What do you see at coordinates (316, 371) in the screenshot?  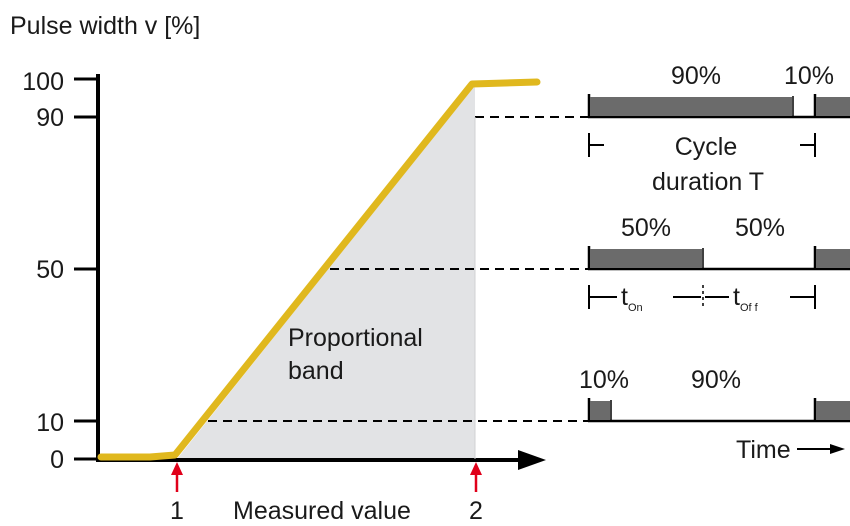 I see `band-label-line2: band` at bounding box center [316, 371].